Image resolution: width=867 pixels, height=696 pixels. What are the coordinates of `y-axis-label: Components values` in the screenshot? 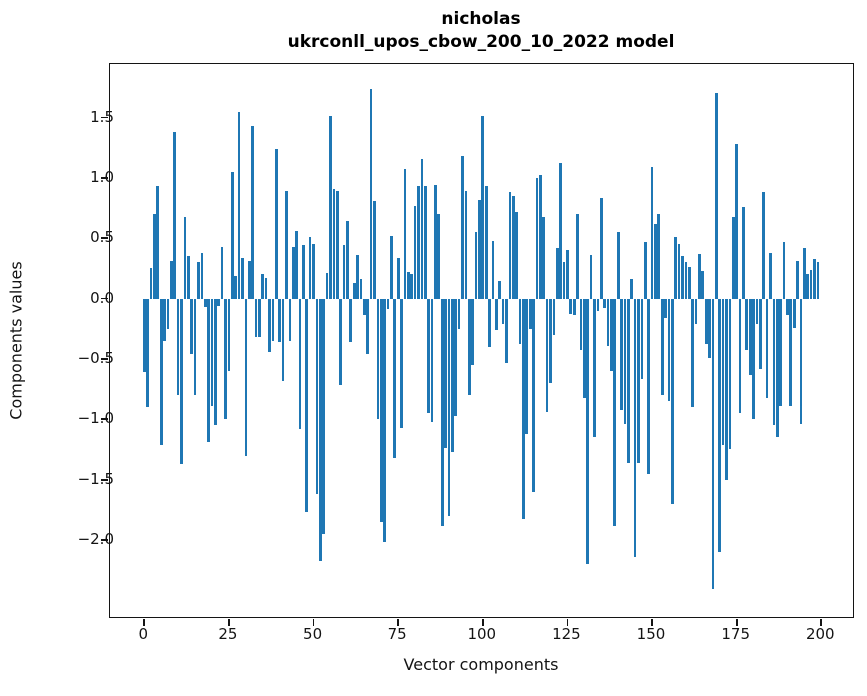 It's located at (16, 340).